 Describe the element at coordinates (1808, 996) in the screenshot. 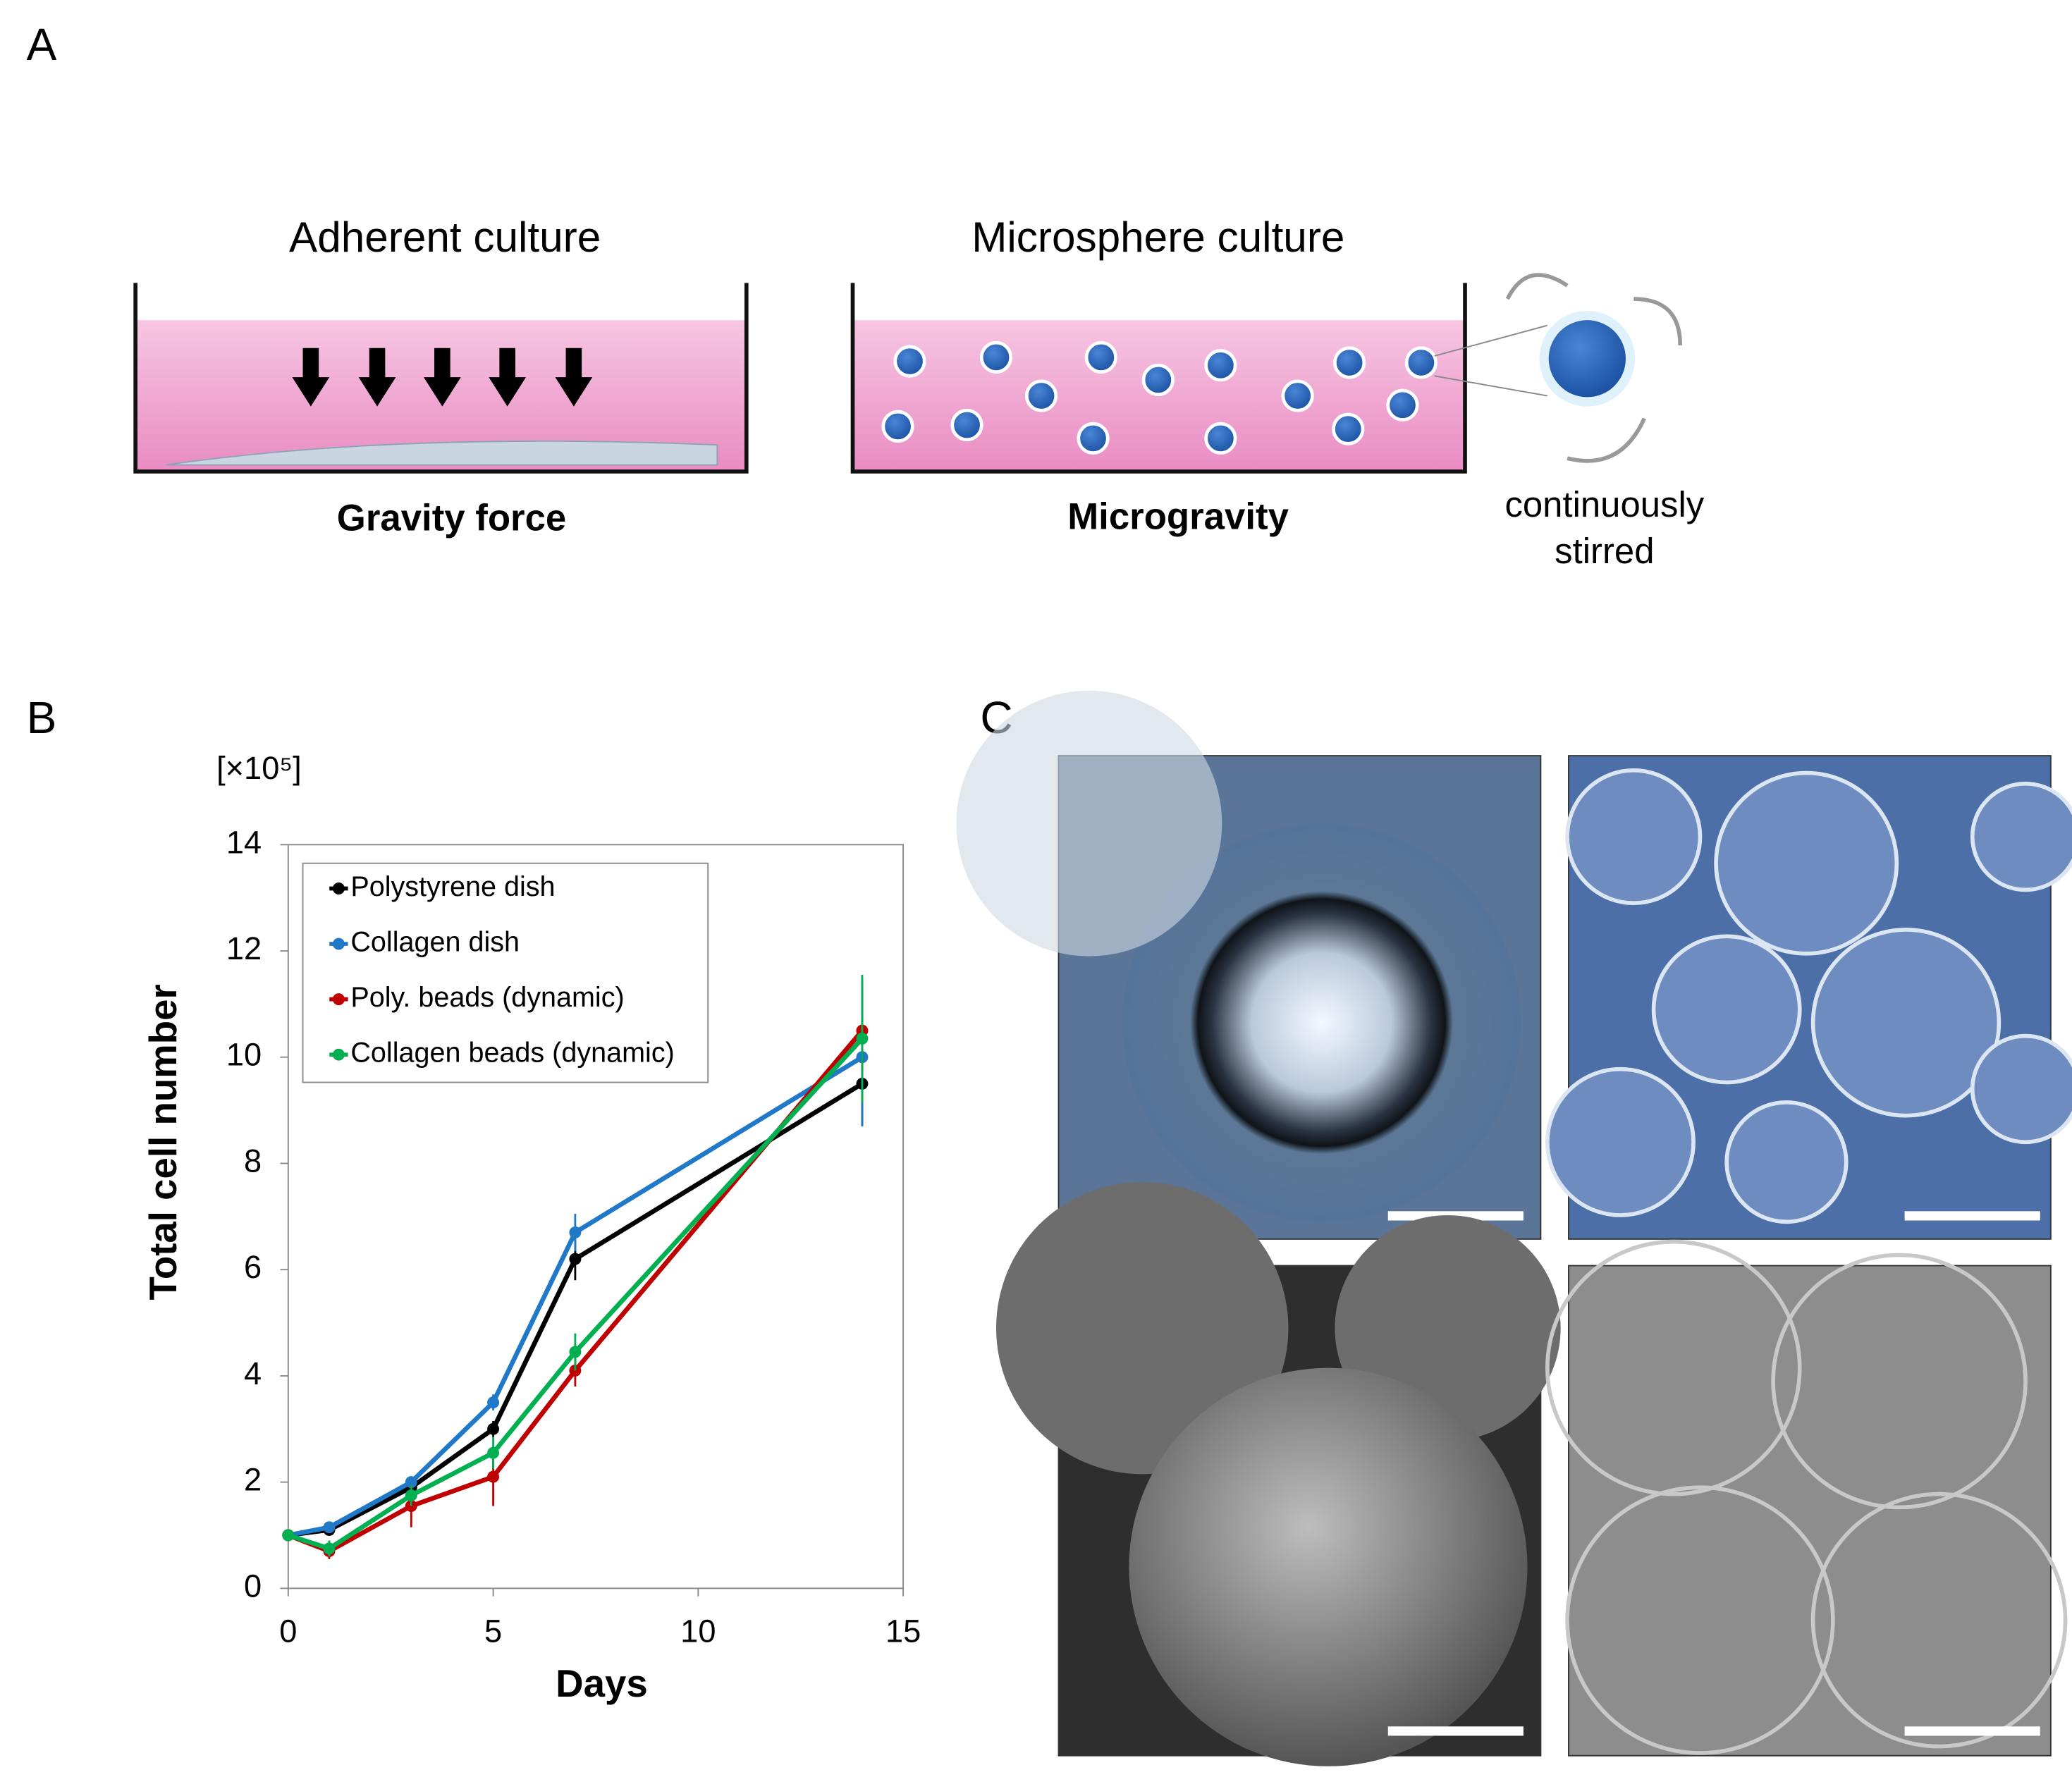

I see `bead-images` at that location.